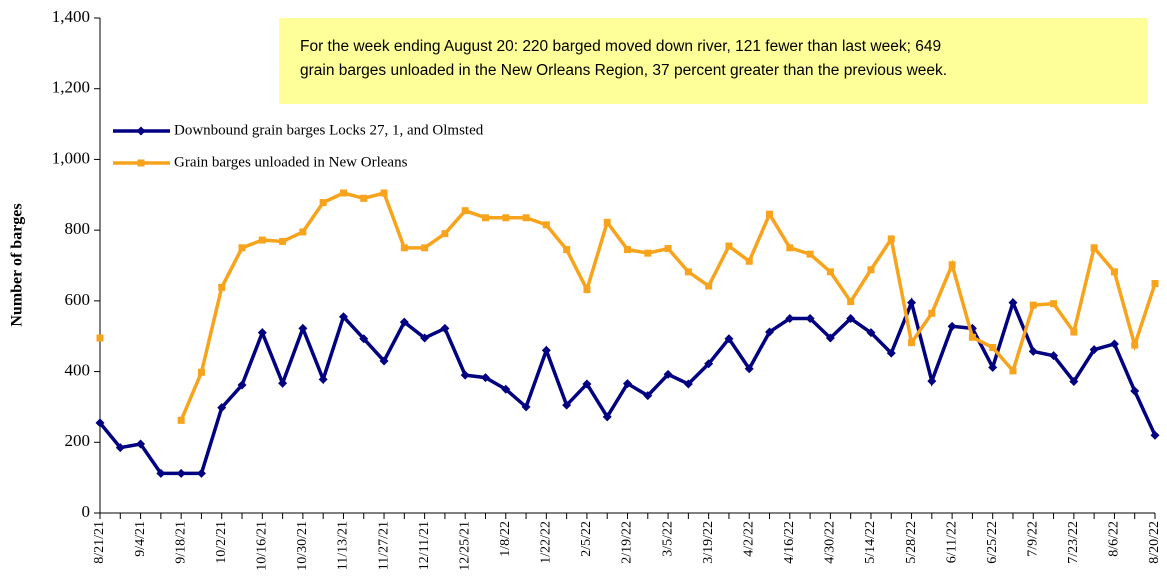 Image resolution: width=1167 pixels, height=588 pixels. I want to click on x-tick-label: 7/9/22, so click(1032, 539).